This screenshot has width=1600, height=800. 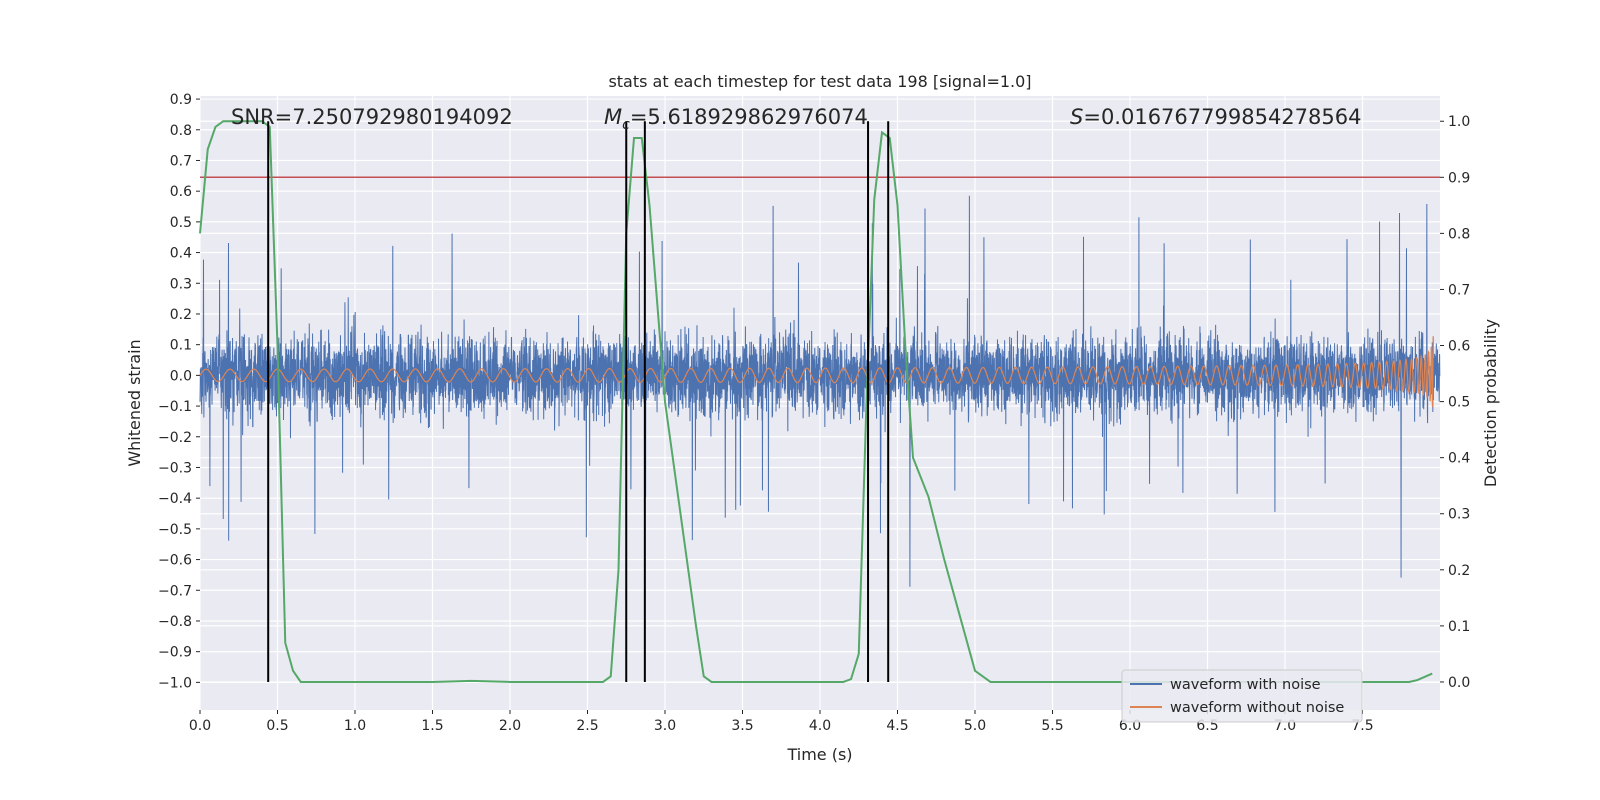 I want to click on x-tick-label: 3.5, so click(x=742, y=726).